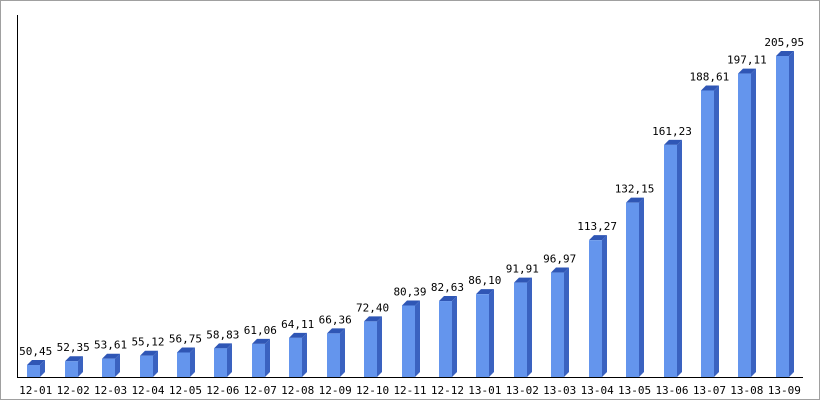  I want to click on x-tick-label-13-06: 13-06, so click(671, 390).